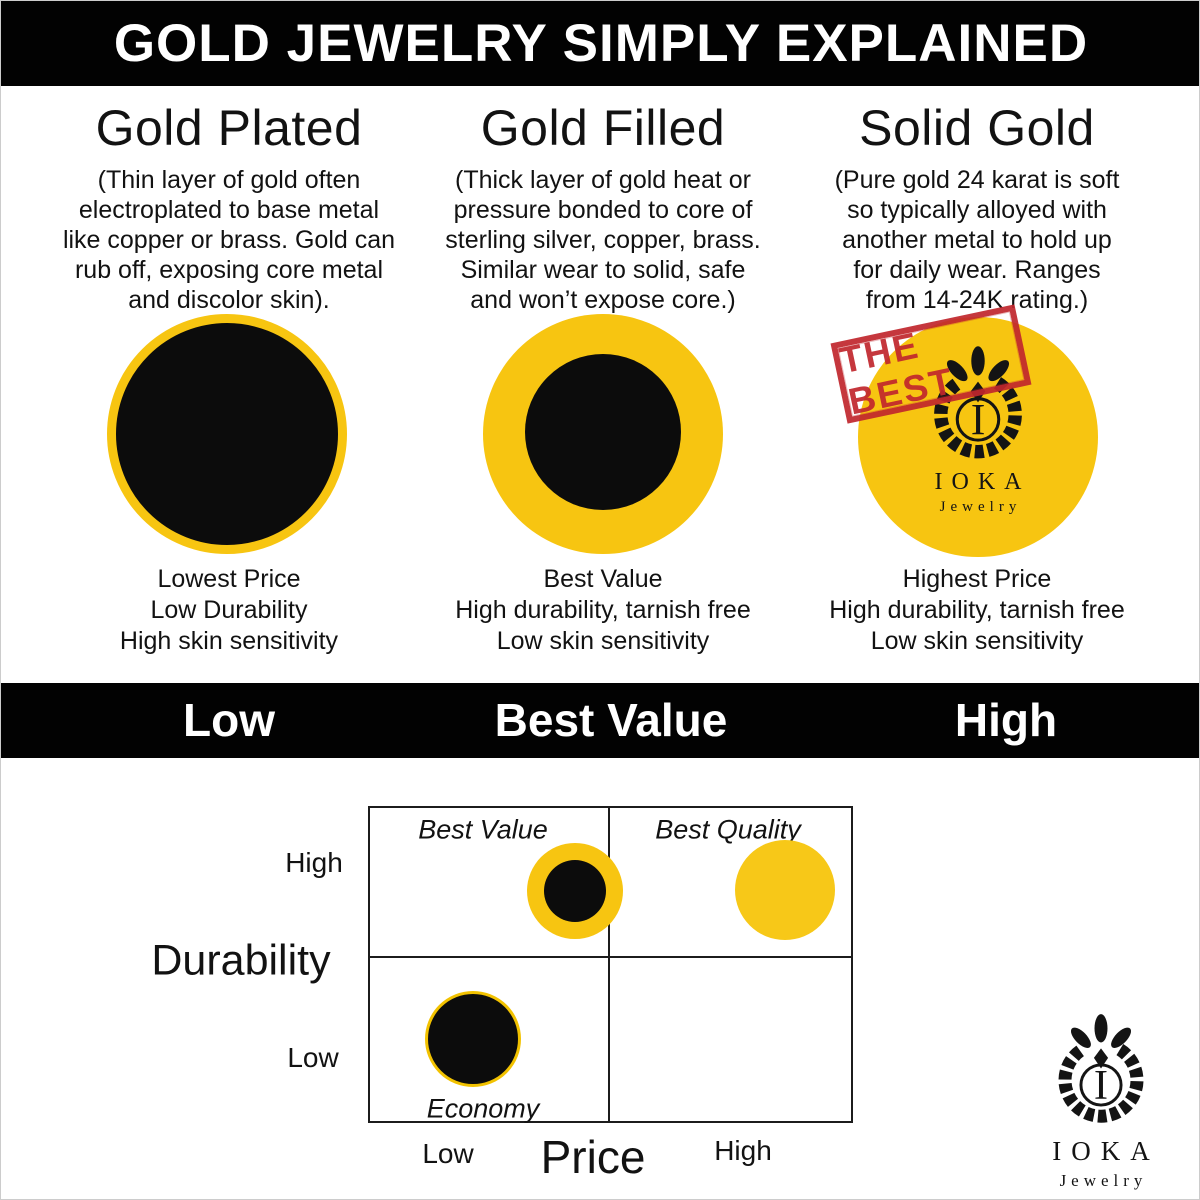 The width and height of the screenshot is (1200, 1200). Describe the element at coordinates (978, 437) in the screenshot. I see `solid-gold-circle-icon: IOKA Jewelry` at that location.